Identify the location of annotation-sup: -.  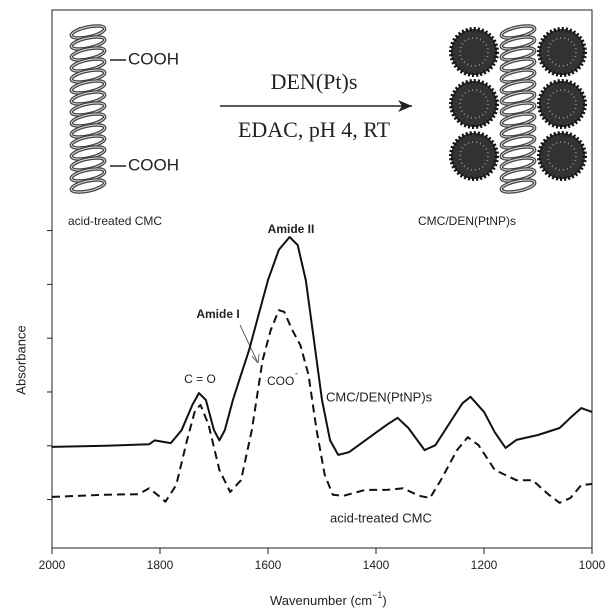
(296, 373).